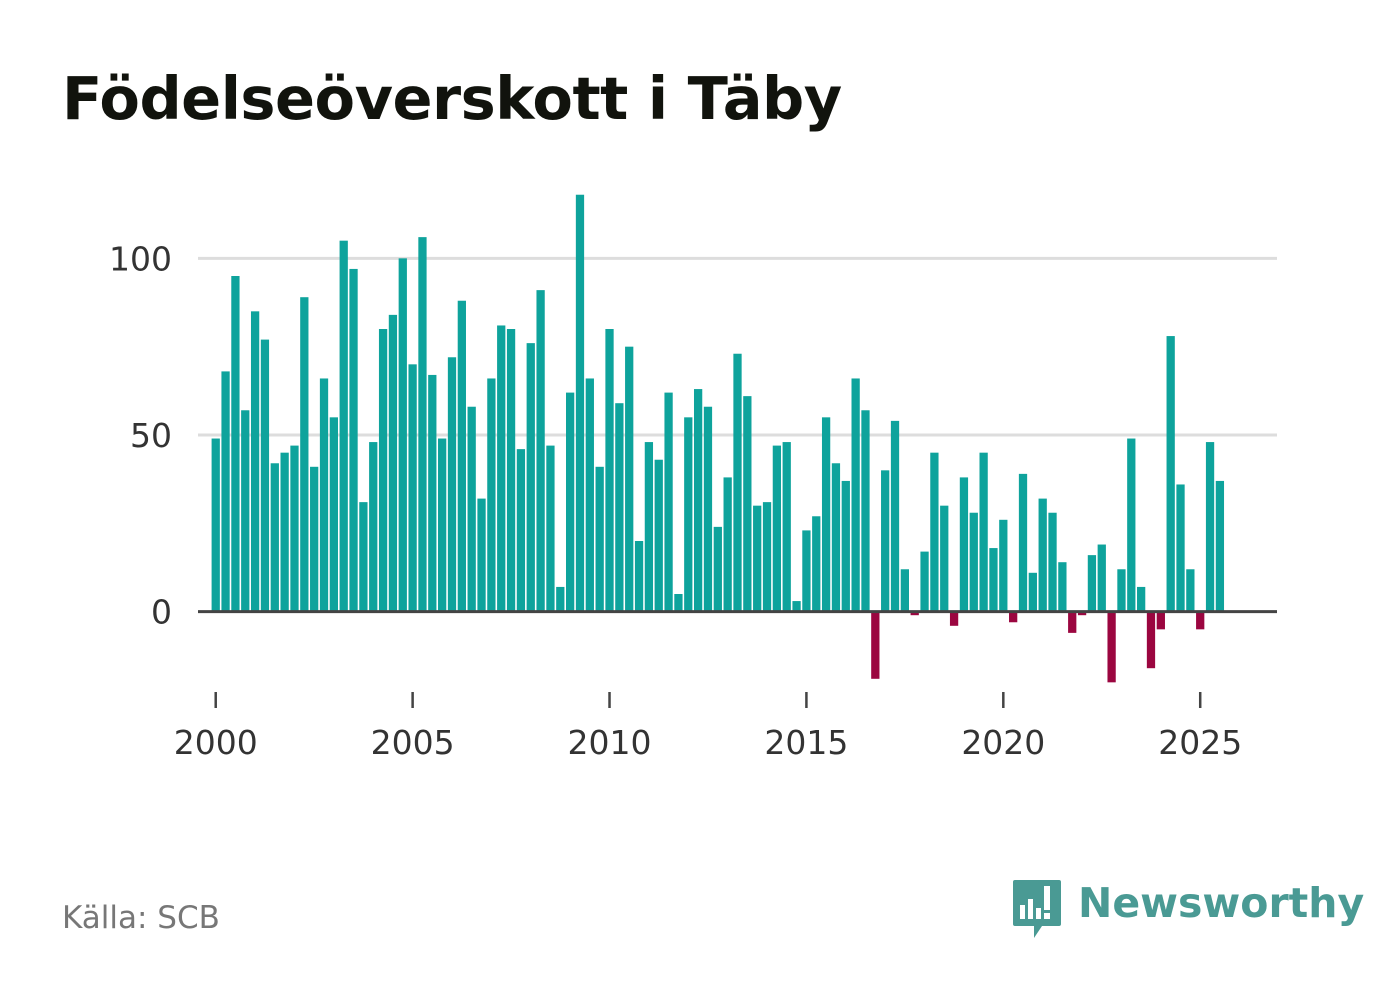 The height and width of the screenshot is (999, 1382). Describe the element at coordinates (1221, 903) in the screenshot. I see `brand-name: Newsworthy` at that location.